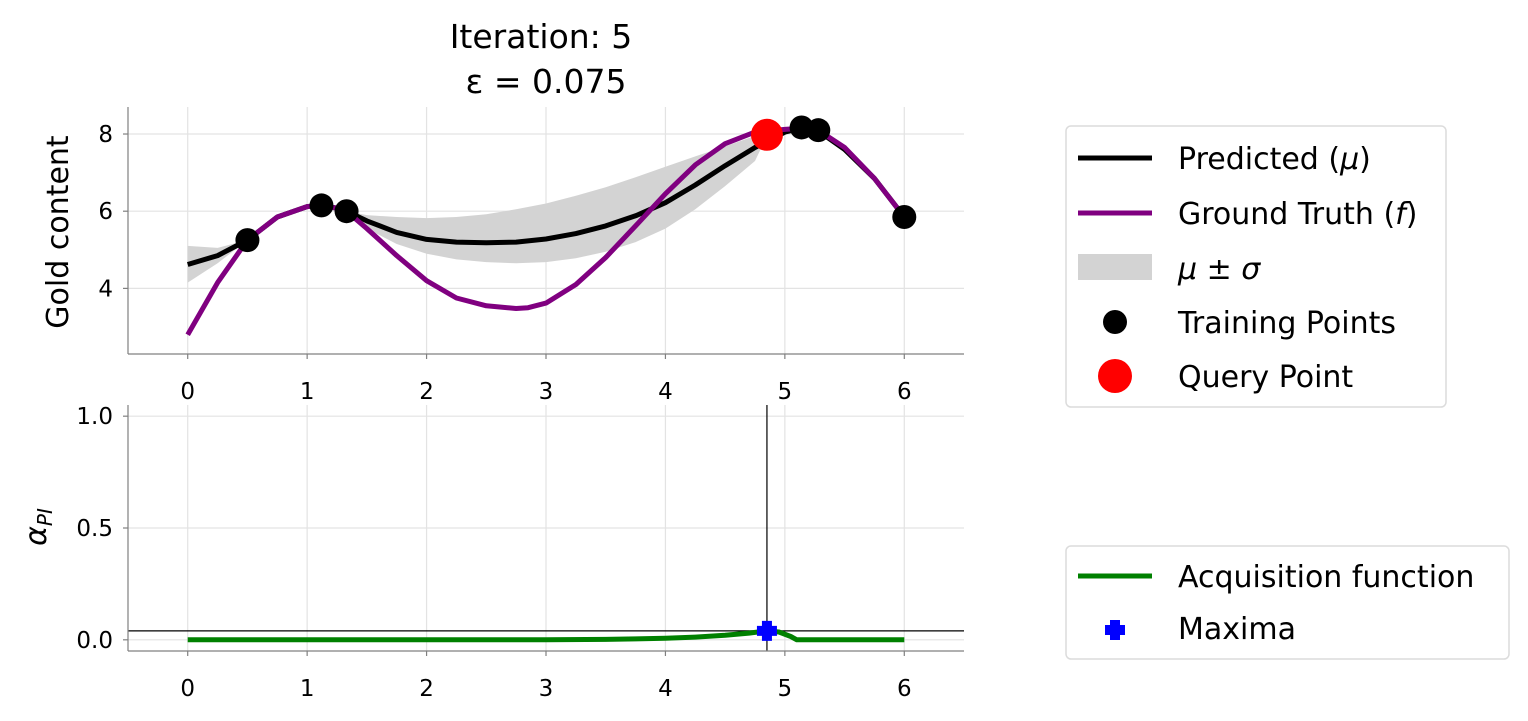  Describe the element at coordinates (766, 630) in the screenshot. I see `maxima-marker` at that location.